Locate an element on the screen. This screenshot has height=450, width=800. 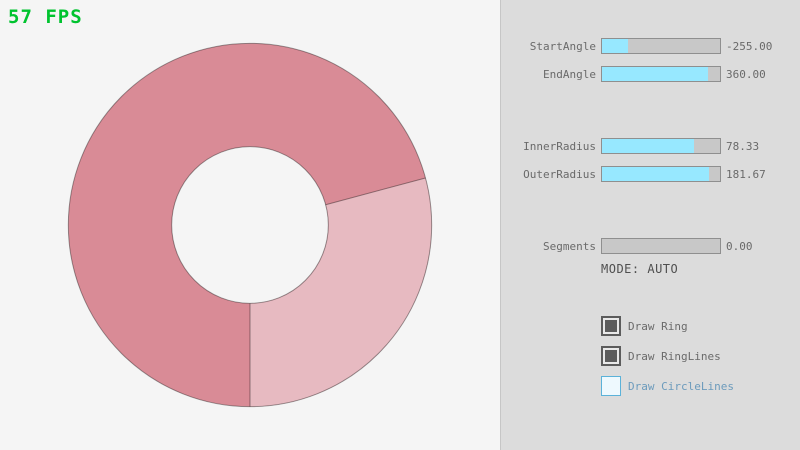
draw-ring-checkbox is located at coordinates (611, 326).